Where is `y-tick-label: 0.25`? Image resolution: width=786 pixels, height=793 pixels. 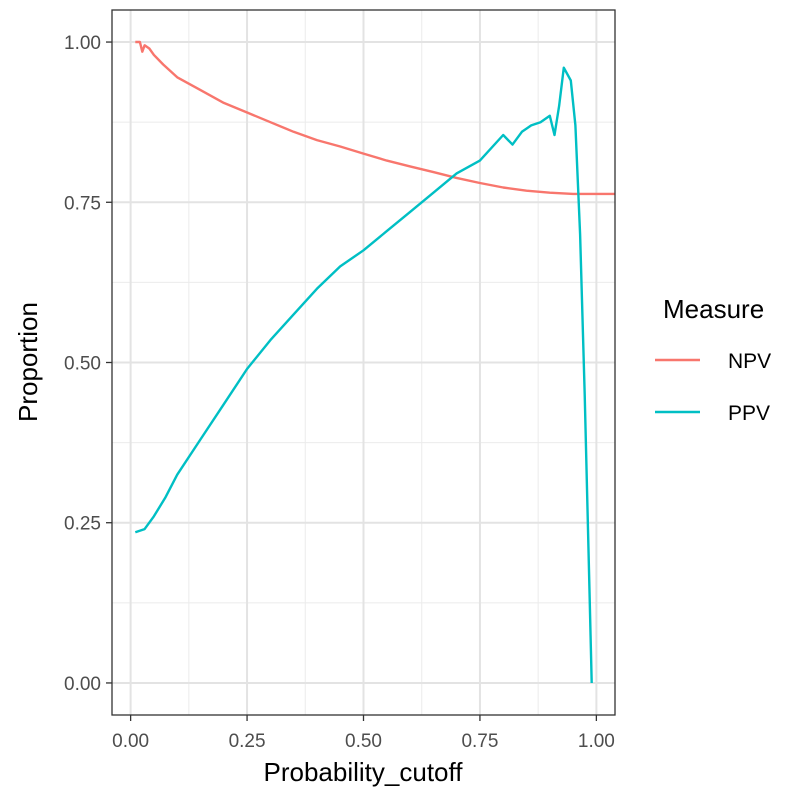
y-tick-label: 0.25 is located at coordinates (82, 524).